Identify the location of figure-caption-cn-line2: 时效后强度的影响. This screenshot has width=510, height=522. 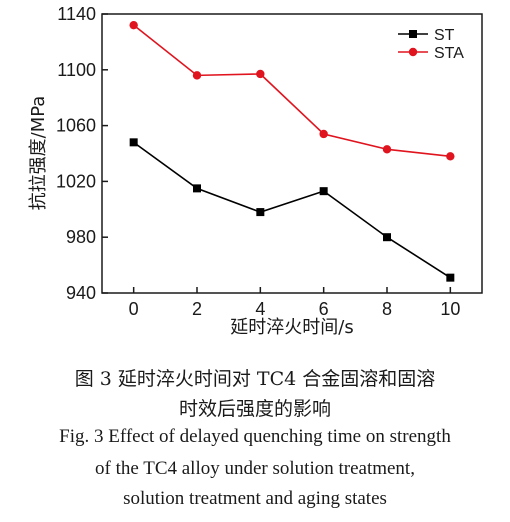
(254, 409).